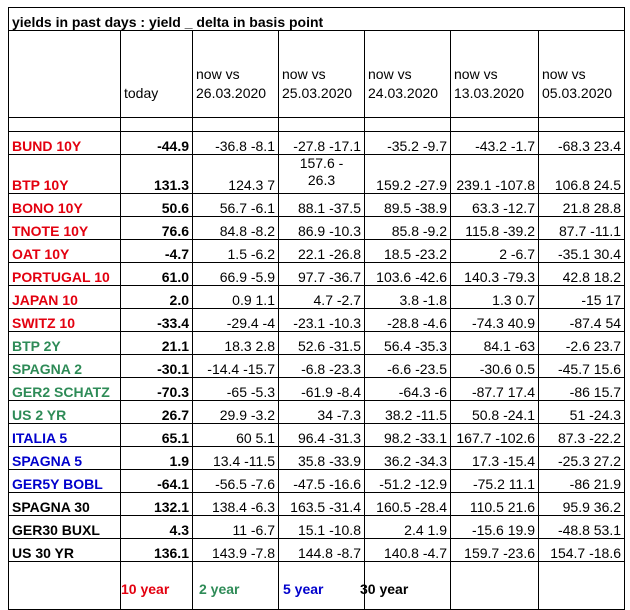  What do you see at coordinates (64, 251) in the screenshot?
I see `bond-name: OAT 10Y` at bounding box center [64, 251].